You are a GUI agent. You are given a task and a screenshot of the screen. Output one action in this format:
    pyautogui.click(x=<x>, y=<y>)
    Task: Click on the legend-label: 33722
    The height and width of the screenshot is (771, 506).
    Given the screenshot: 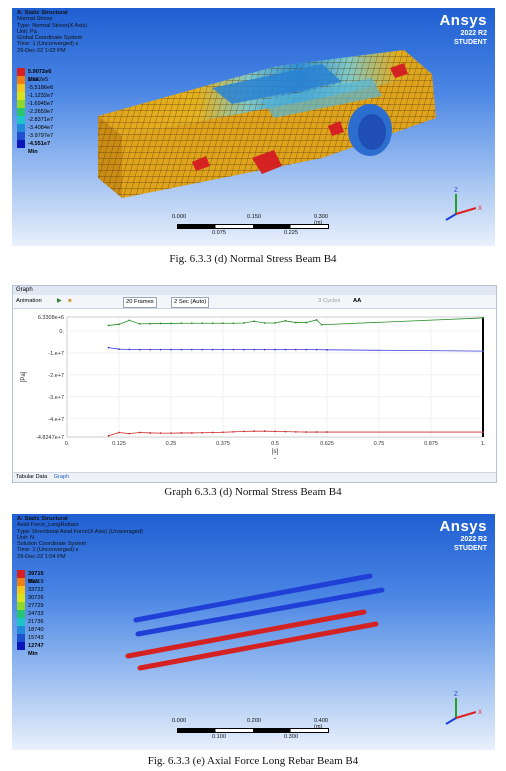 What is the action you would take?
    pyautogui.click(x=36, y=590)
    